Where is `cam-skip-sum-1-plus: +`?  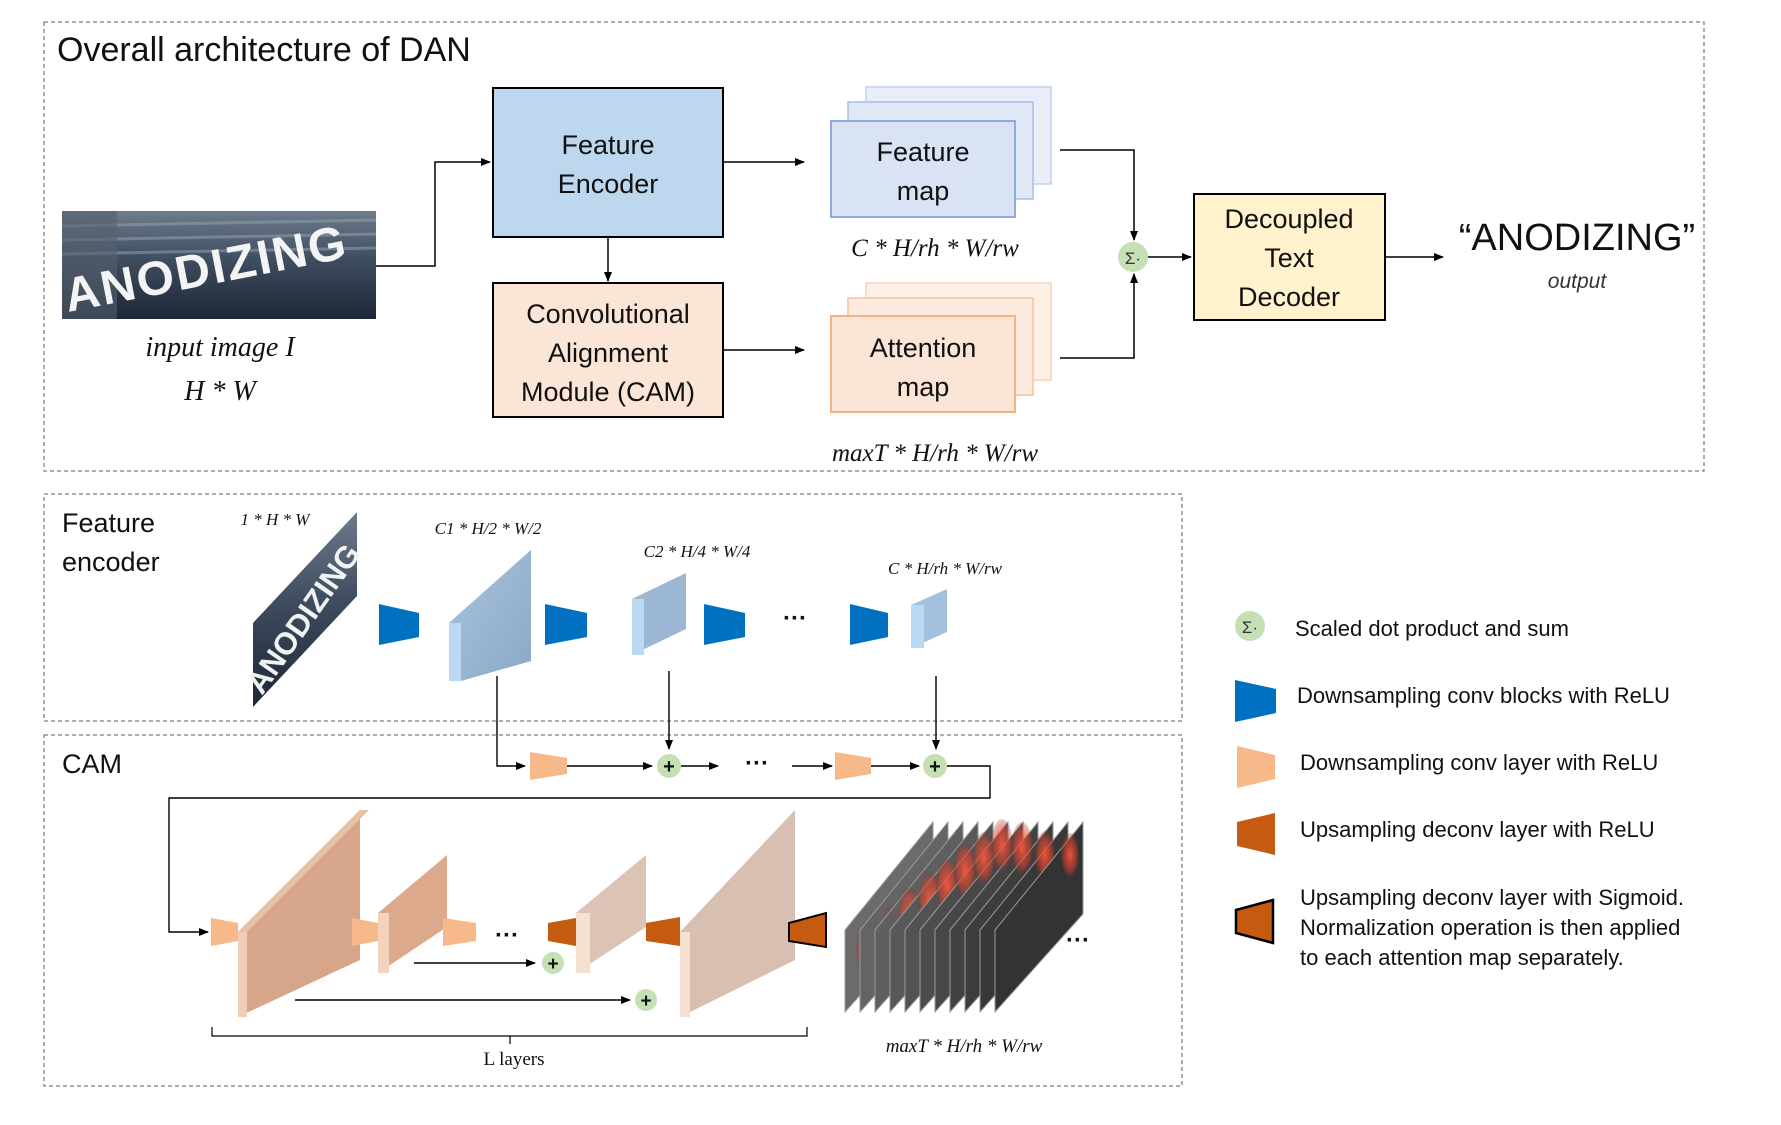
cam-skip-sum-1-plus: + is located at coordinates (552, 964).